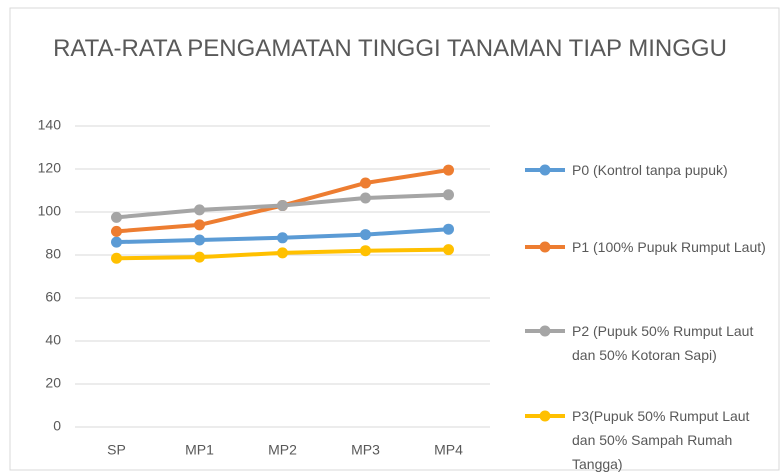 This screenshot has width=782, height=472. What do you see at coordinates (116, 450) in the screenshot?
I see `x-tick-label: SP` at bounding box center [116, 450].